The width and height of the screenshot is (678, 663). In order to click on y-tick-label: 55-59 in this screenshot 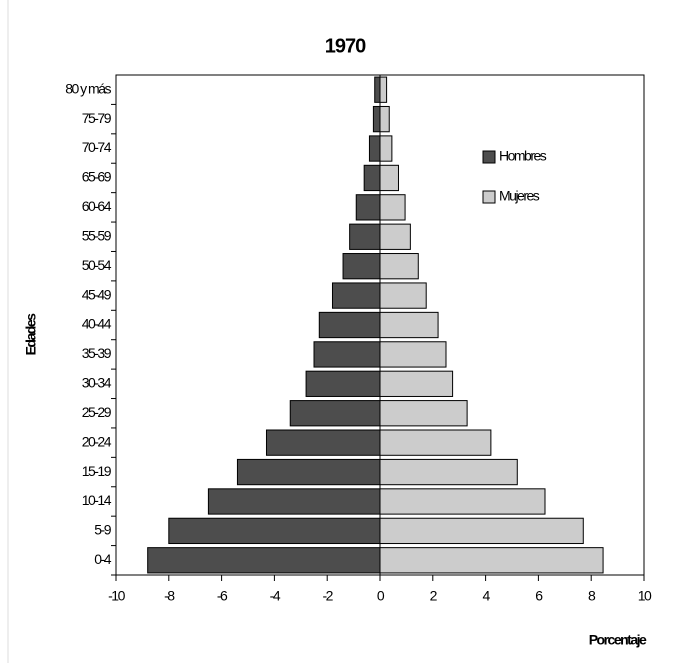, I will do `click(97, 235)`.